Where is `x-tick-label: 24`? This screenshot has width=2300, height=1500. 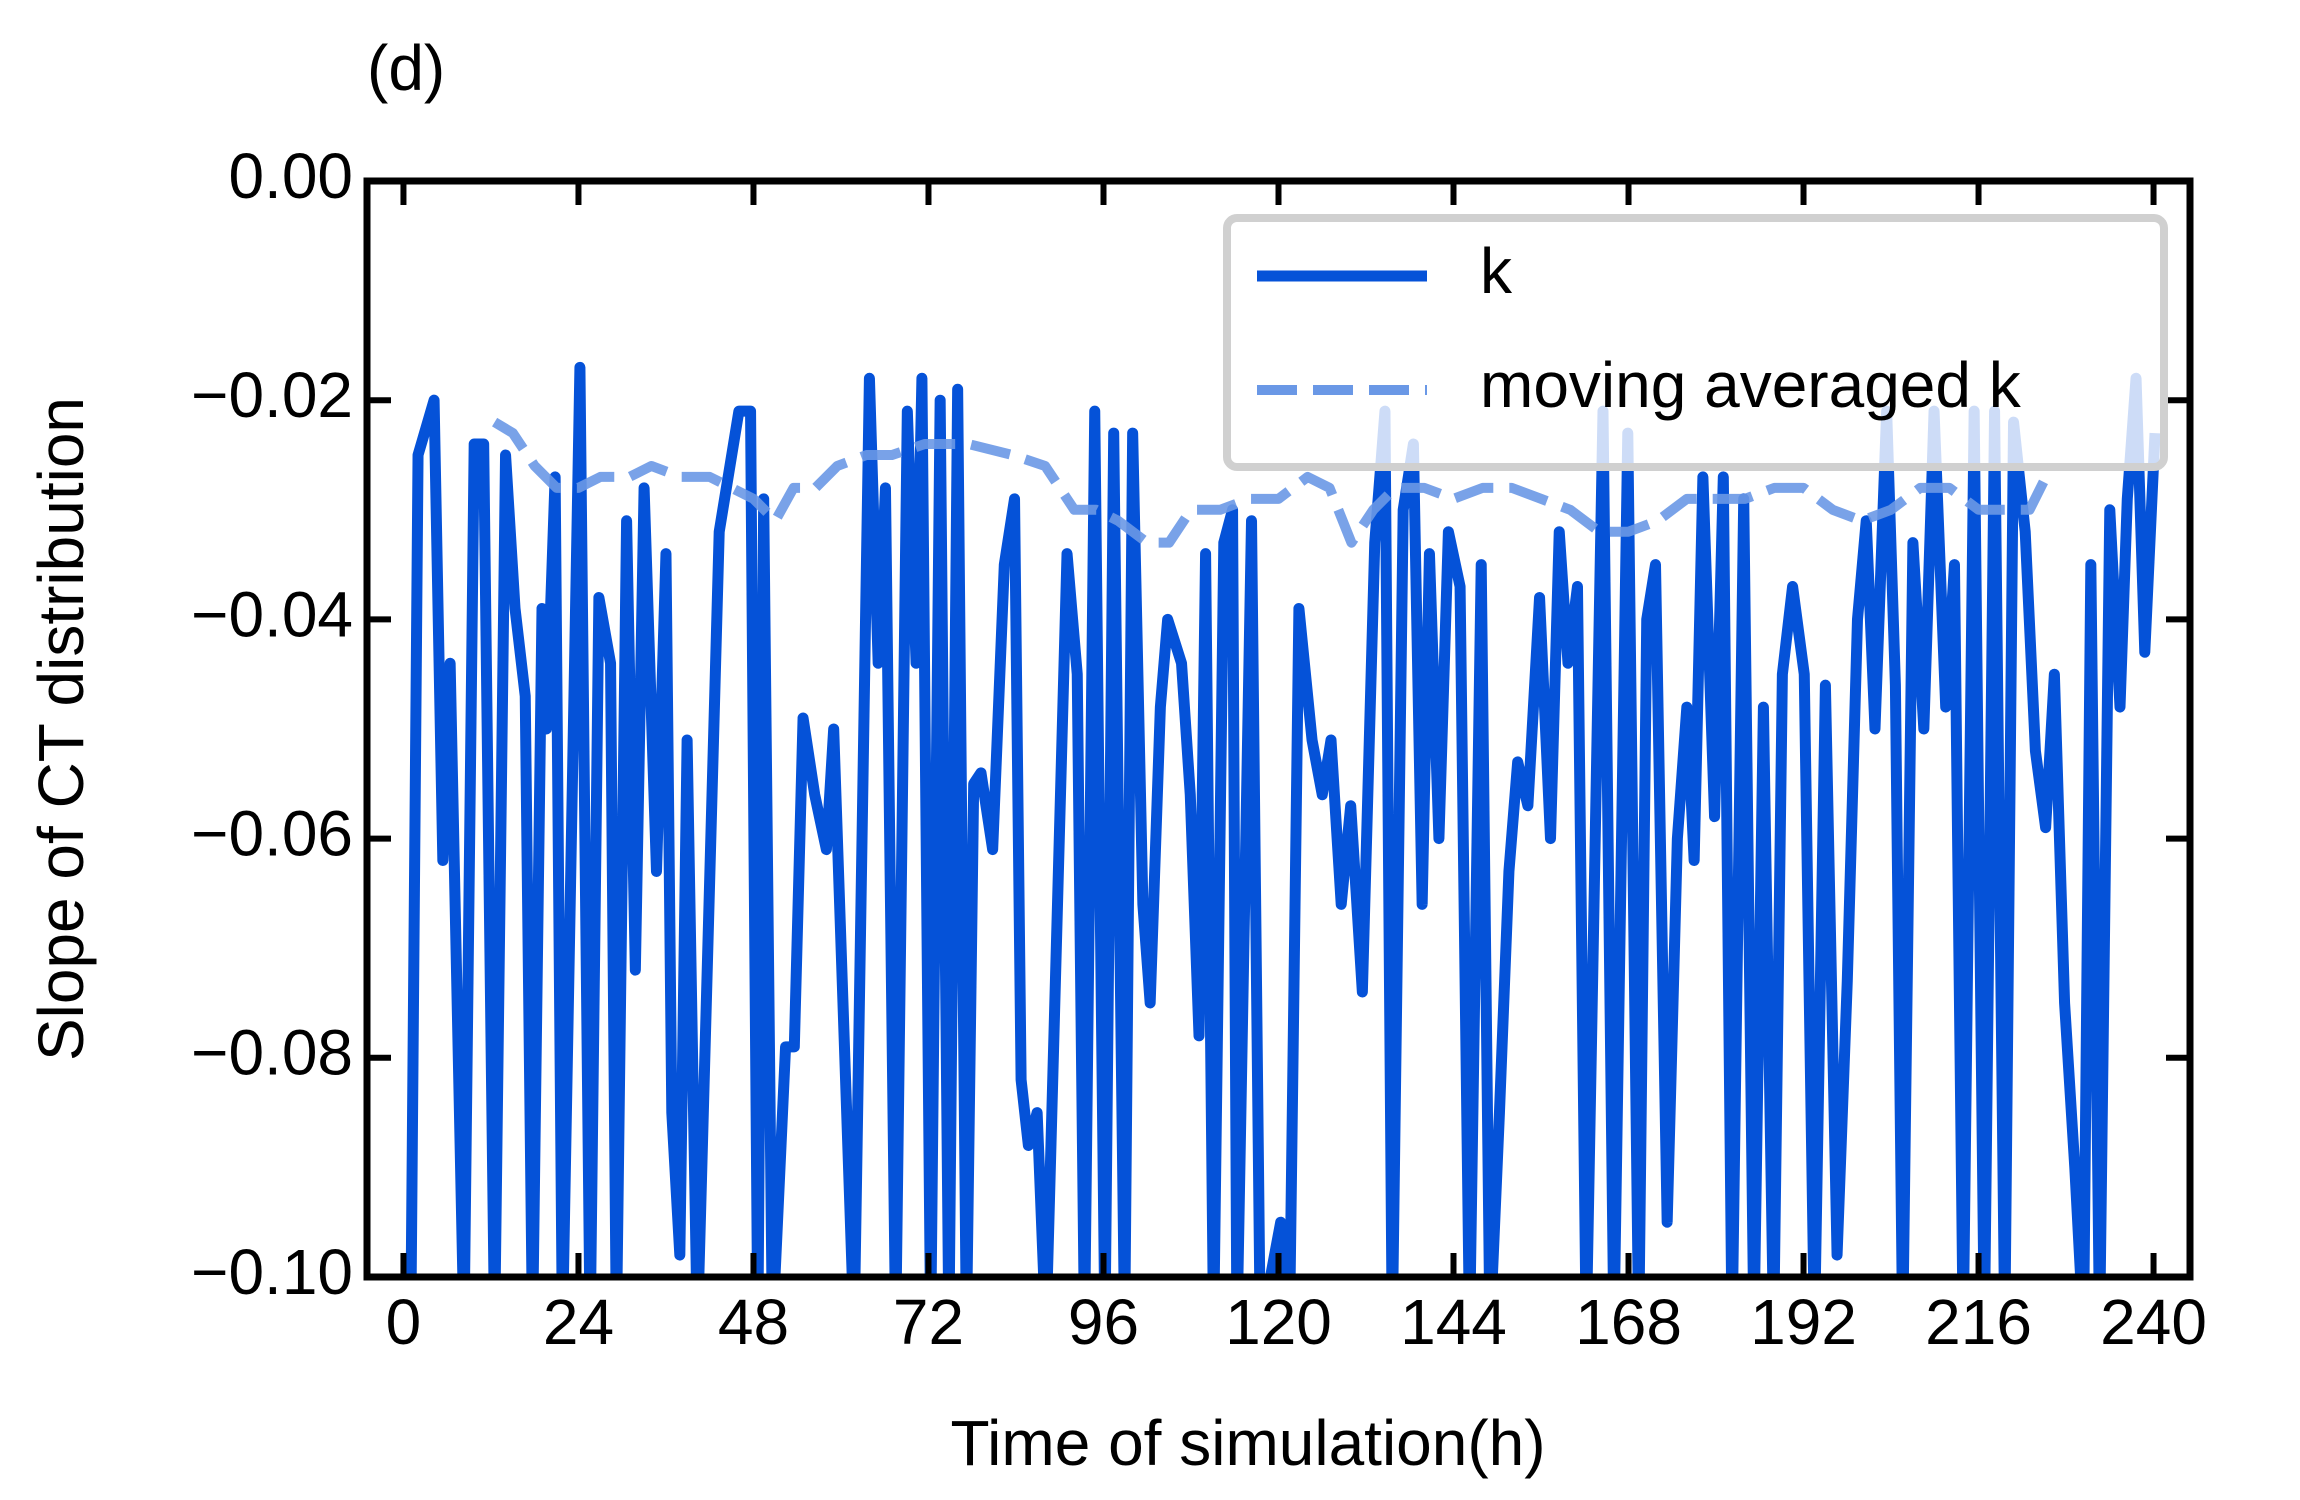 x-tick-label: 24 is located at coordinates (578, 1322).